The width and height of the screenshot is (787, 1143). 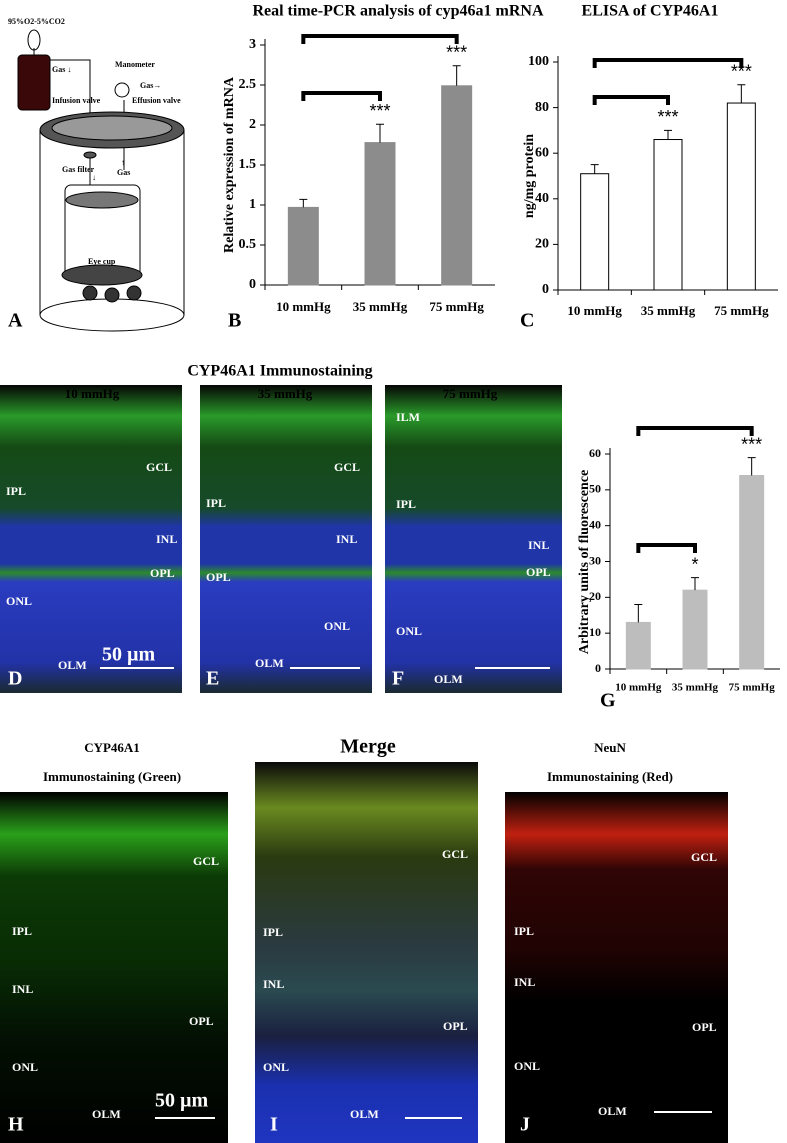 What do you see at coordinates (112, 776) in the screenshot?
I see `panel-title: Immunostaining (Green)` at bounding box center [112, 776].